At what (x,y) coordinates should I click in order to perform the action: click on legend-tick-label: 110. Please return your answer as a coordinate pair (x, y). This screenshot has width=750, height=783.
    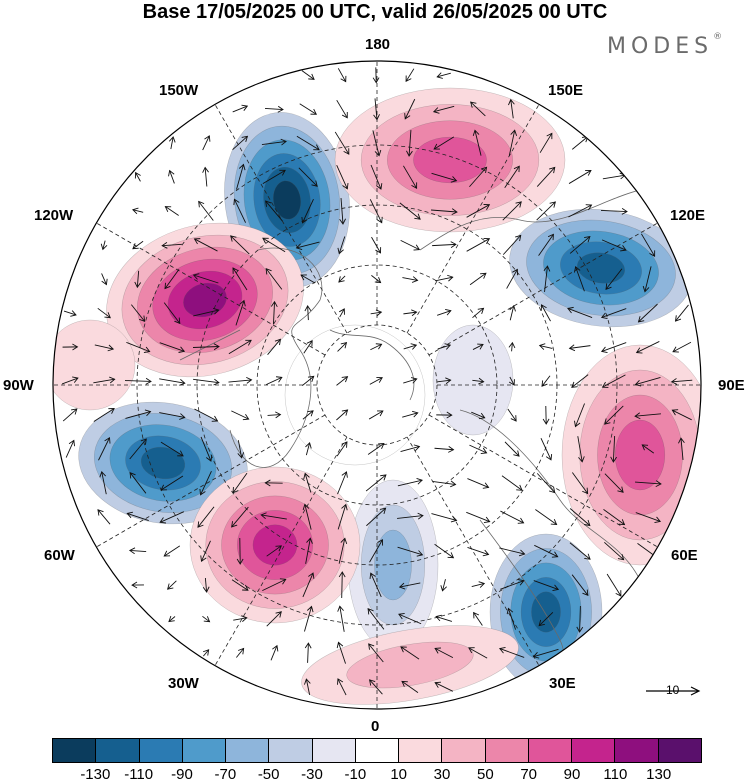
    Looking at the image, I should click on (615, 774).